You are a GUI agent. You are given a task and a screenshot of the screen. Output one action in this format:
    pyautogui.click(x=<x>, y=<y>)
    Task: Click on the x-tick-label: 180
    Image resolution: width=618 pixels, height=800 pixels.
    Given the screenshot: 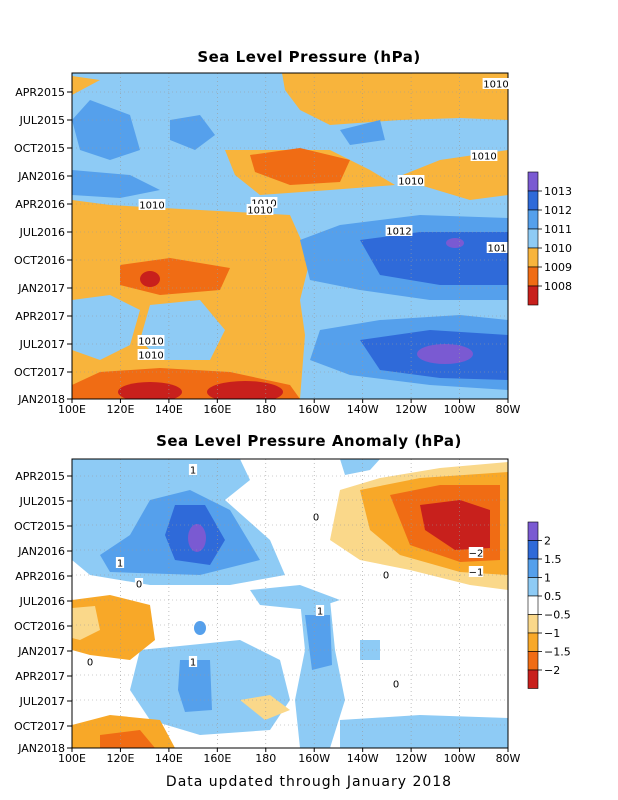 What is the action you would take?
    pyautogui.click(x=265, y=758)
    